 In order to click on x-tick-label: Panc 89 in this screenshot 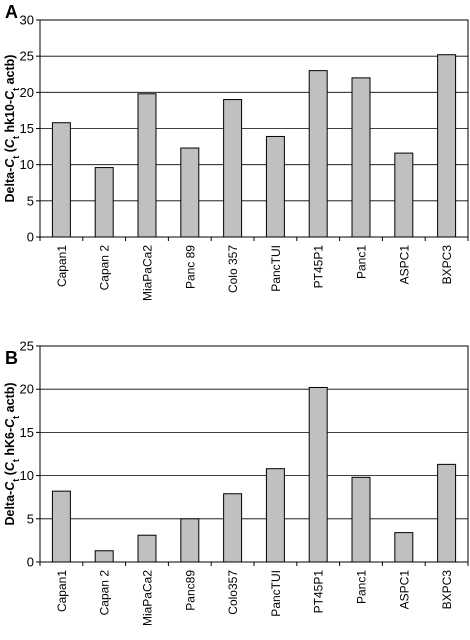, I will do `click(190, 267)`.